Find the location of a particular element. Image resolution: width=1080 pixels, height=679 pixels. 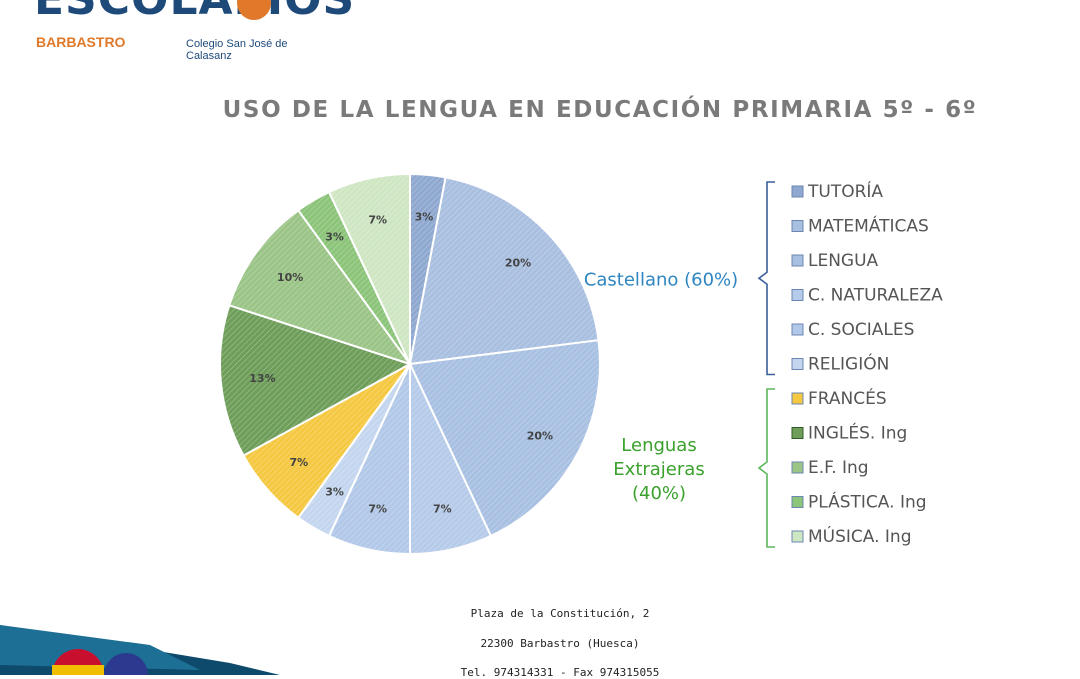

data-label-e-f-ing: 10% is located at coordinates (290, 277).